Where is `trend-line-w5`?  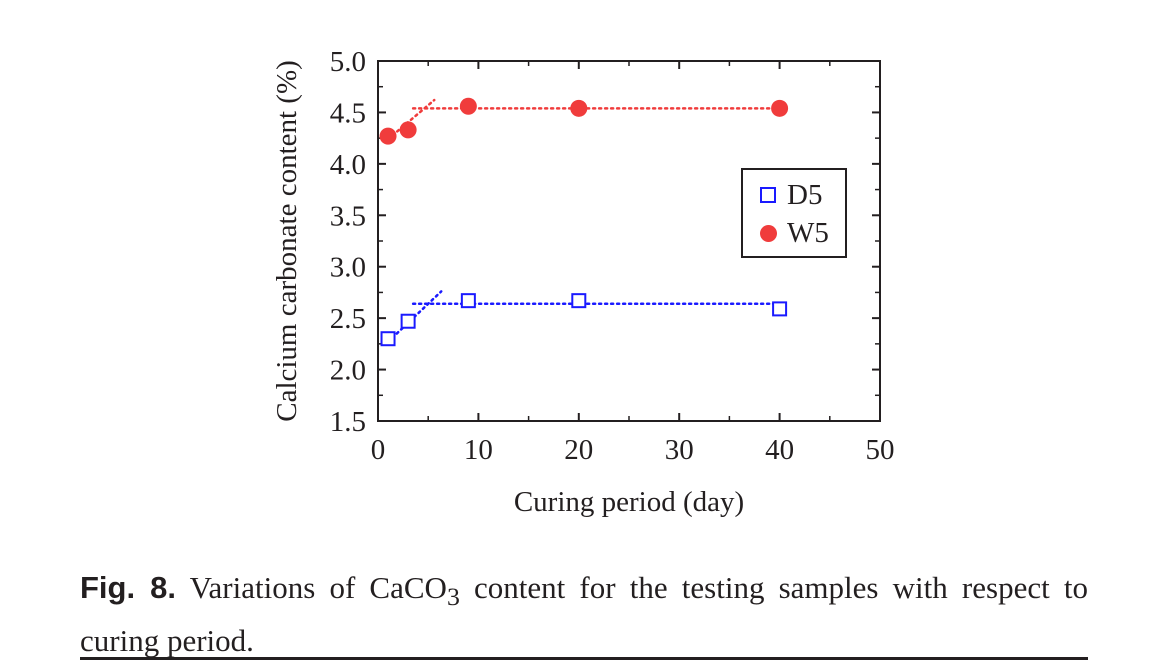
trend-line-w5 is located at coordinates (411, 119).